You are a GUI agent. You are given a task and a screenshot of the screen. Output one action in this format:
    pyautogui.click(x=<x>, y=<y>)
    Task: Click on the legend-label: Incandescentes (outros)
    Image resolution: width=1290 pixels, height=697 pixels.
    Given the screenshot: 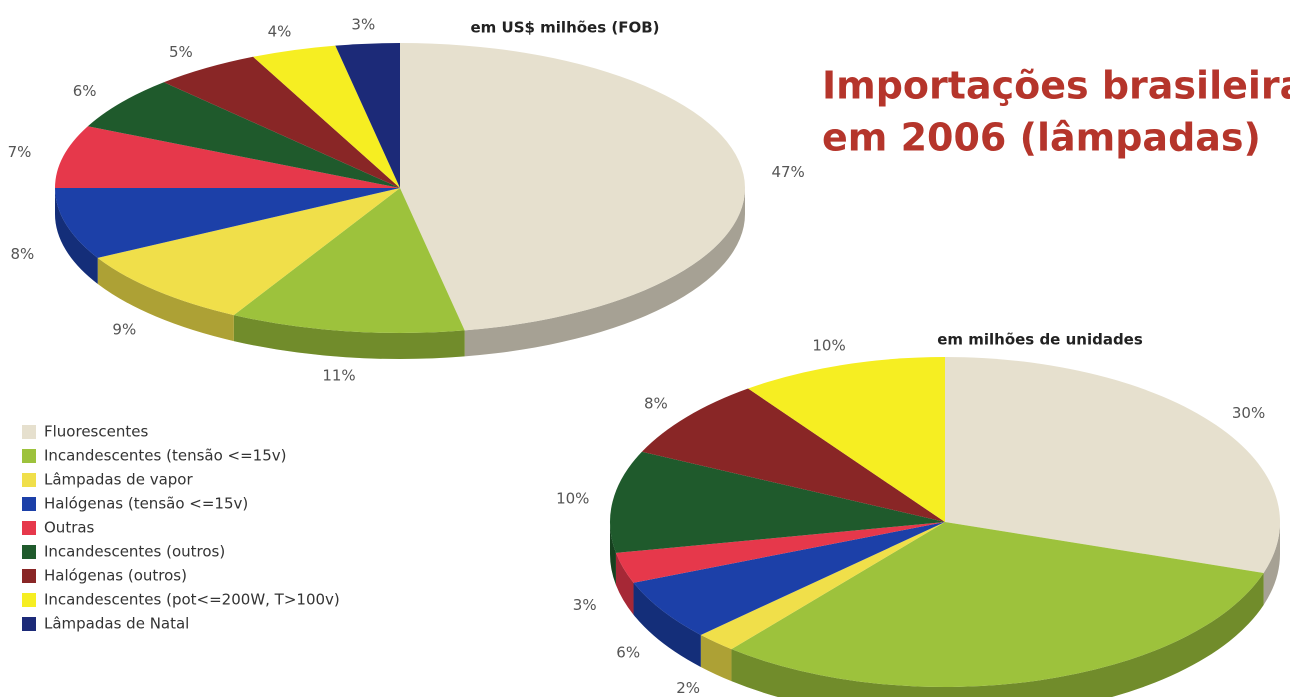 What is the action you would take?
    pyautogui.click(x=134, y=552)
    